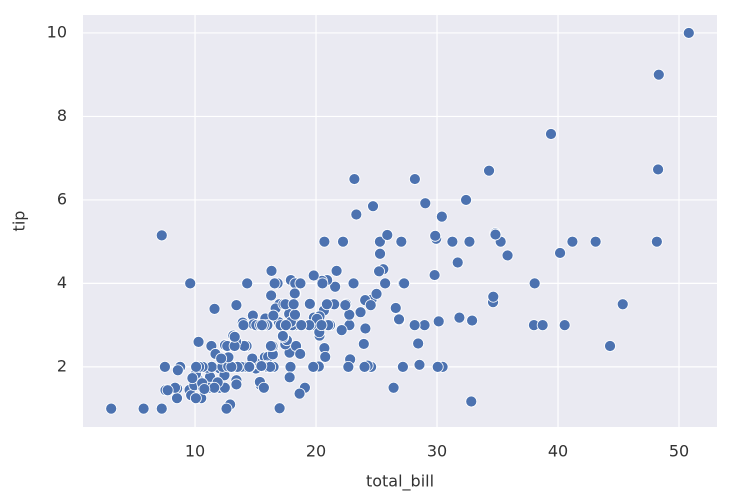  I want to click on x-tick-label: 50, so click(679, 451).